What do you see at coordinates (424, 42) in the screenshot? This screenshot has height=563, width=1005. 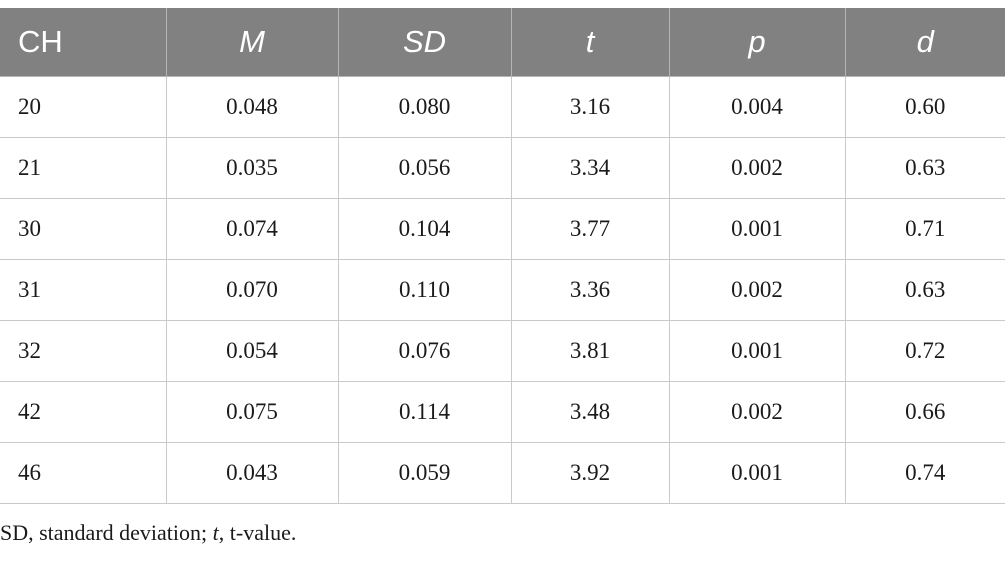 I see `header-sd: SD` at bounding box center [424, 42].